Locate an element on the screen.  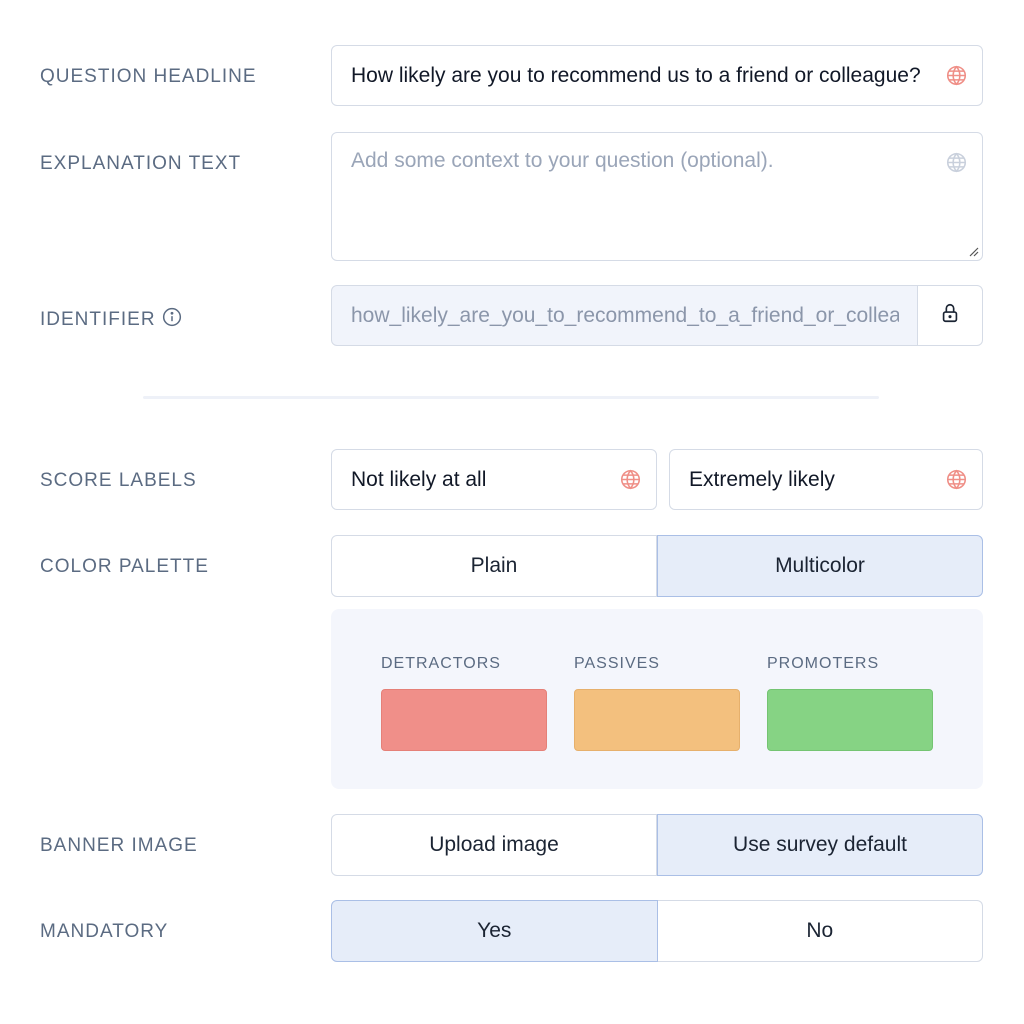
promoters-label: PROMOTERS is located at coordinates (823, 663).